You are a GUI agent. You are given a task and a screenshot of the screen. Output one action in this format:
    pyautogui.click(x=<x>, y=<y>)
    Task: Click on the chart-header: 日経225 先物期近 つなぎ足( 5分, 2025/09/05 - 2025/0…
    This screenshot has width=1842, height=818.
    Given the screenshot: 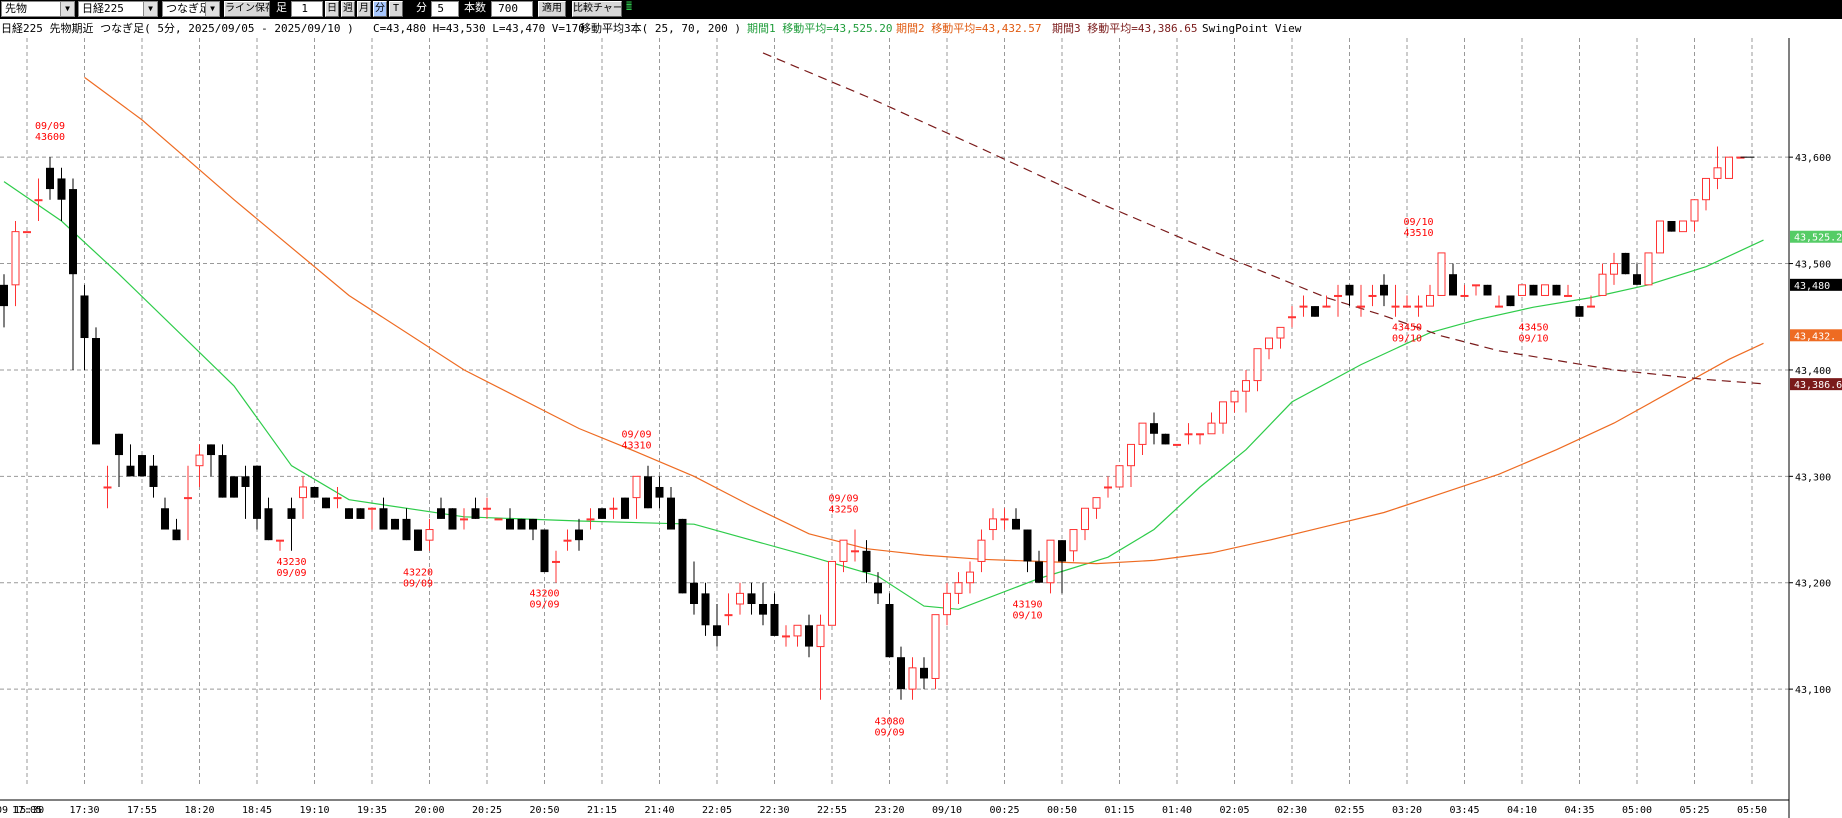 What is the action you would take?
    pyautogui.click(x=651, y=28)
    